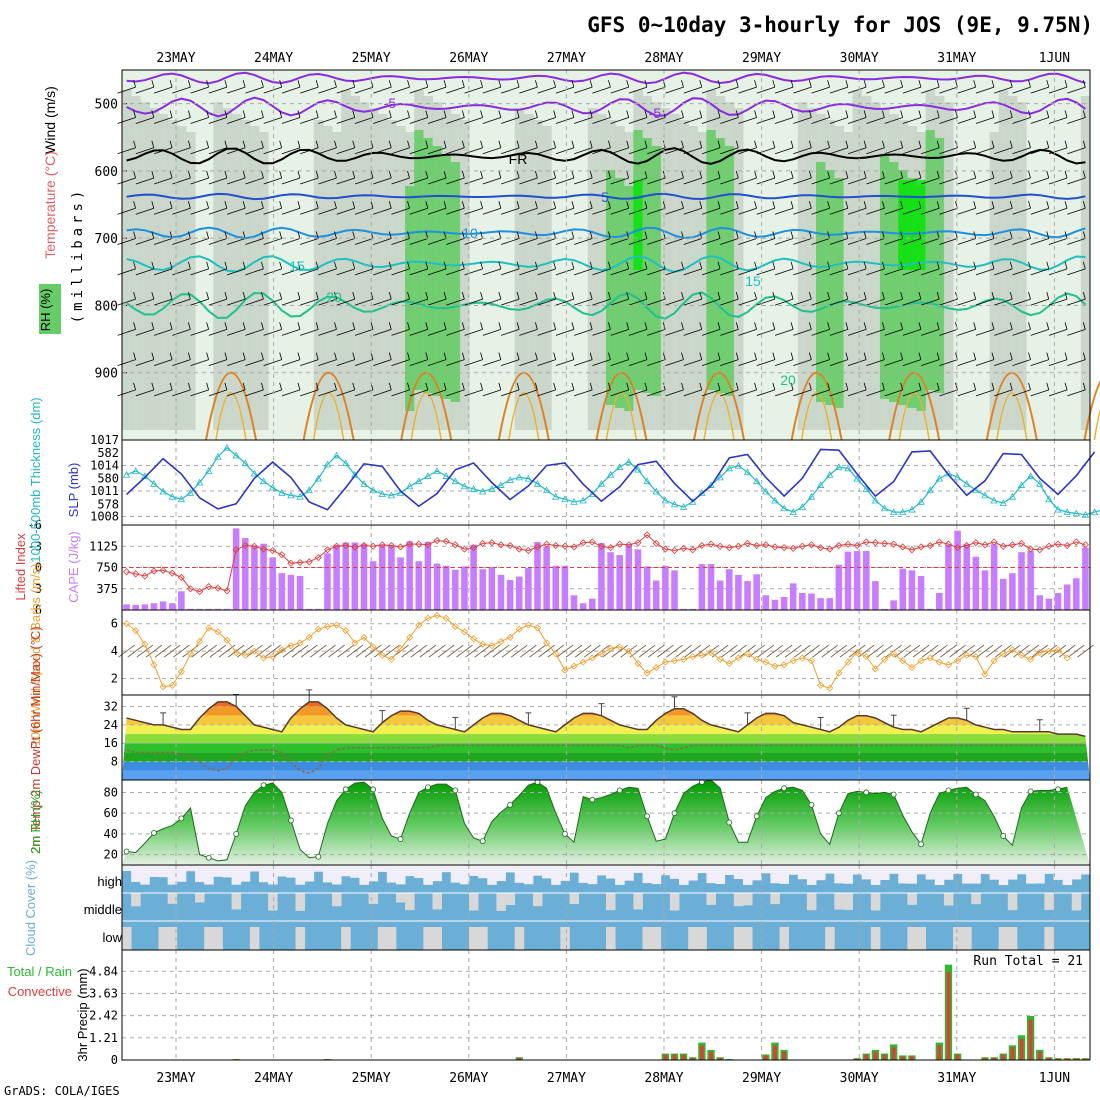  What do you see at coordinates (605, 197) in the screenshot?
I see `isotherm-label: 5` at bounding box center [605, 197].